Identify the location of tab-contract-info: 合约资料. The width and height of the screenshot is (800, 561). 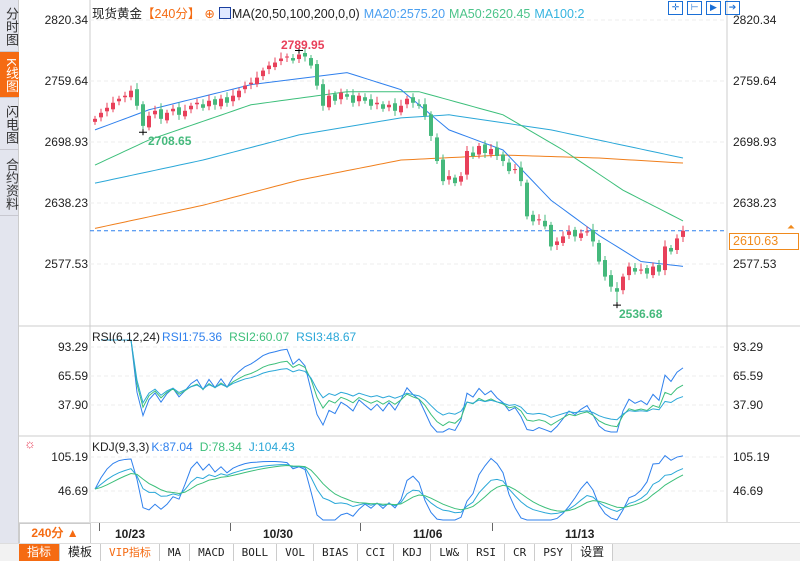
(9, 183).